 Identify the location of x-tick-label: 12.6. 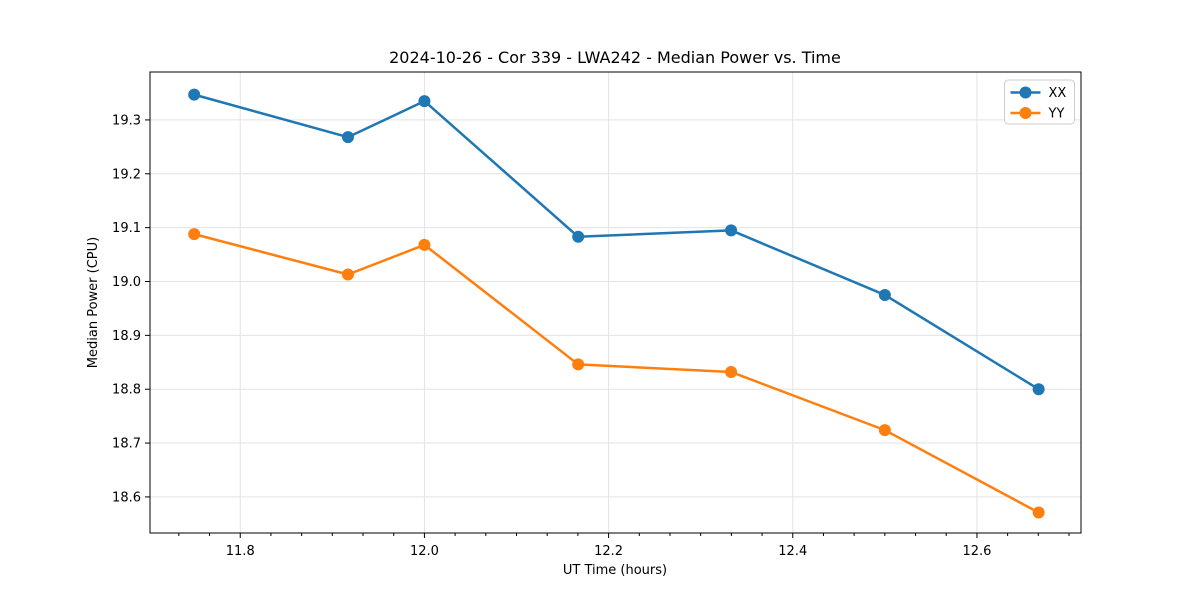
(976, 551).